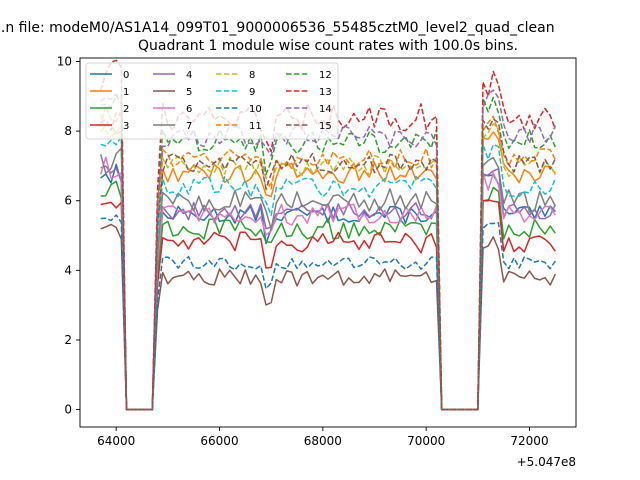  I want to click on legend-label-5: 5, so click(189, 92).